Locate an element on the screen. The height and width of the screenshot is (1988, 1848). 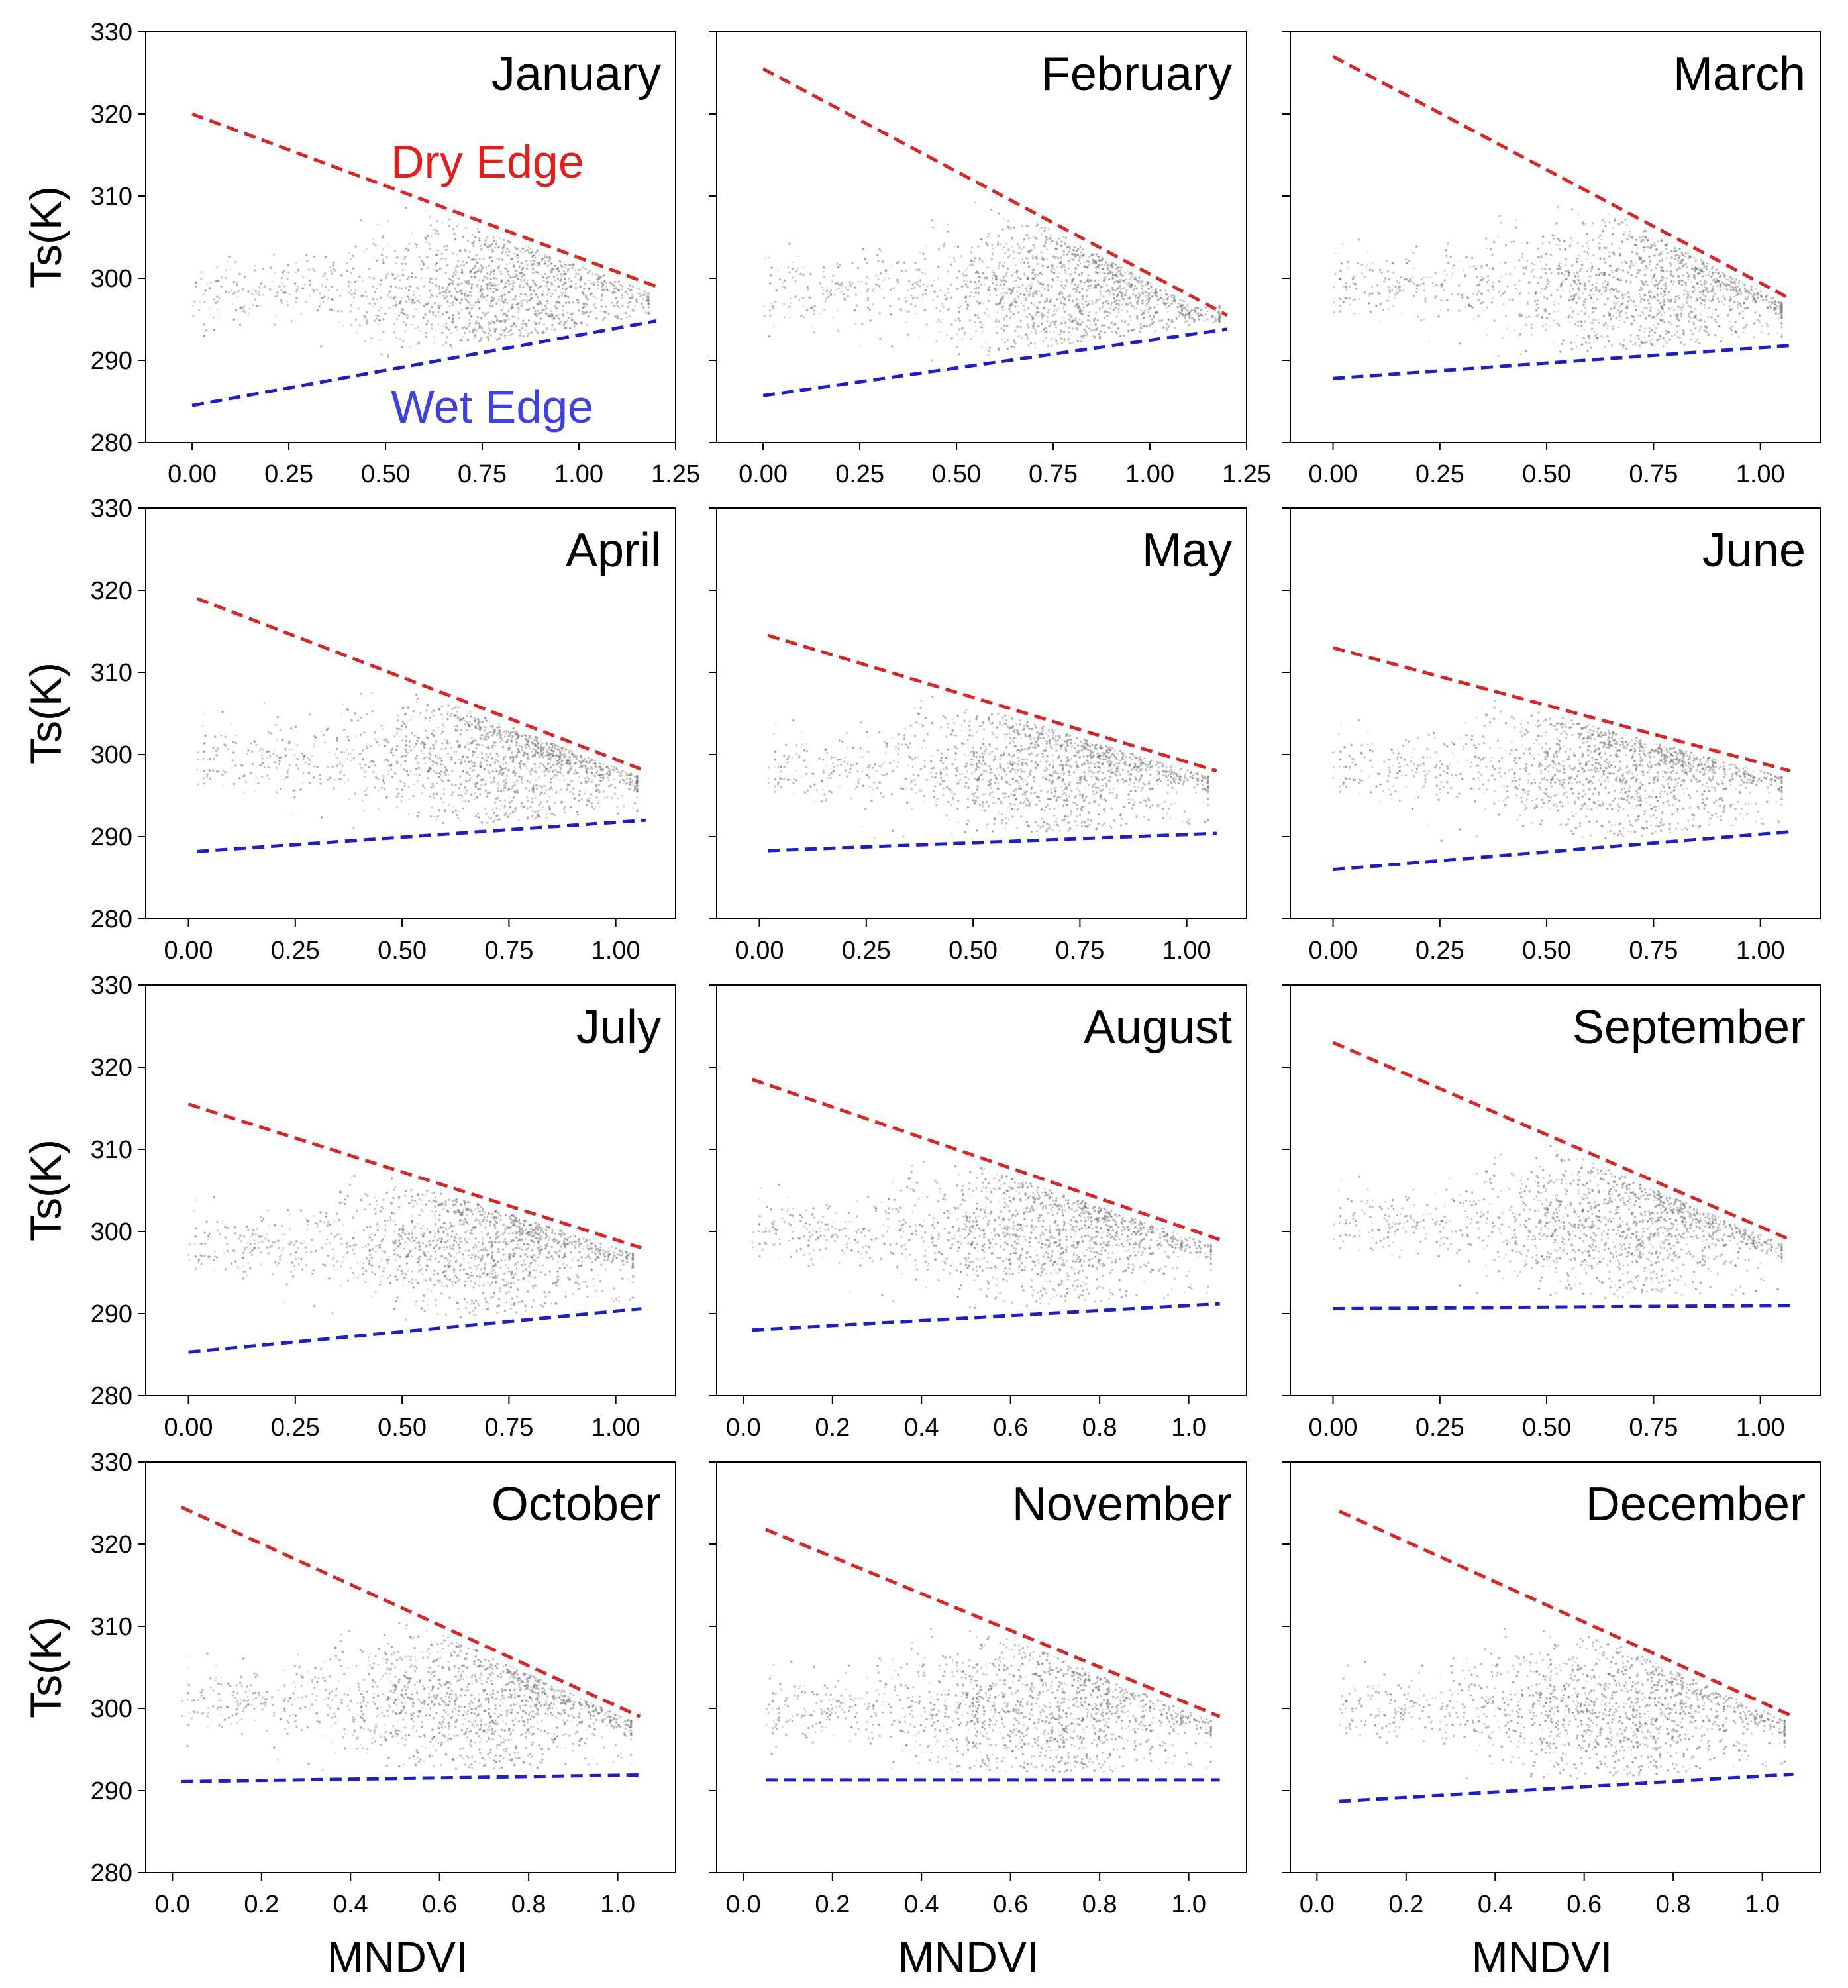
y-tick-label: 320 is located at coordinates (112, 591).